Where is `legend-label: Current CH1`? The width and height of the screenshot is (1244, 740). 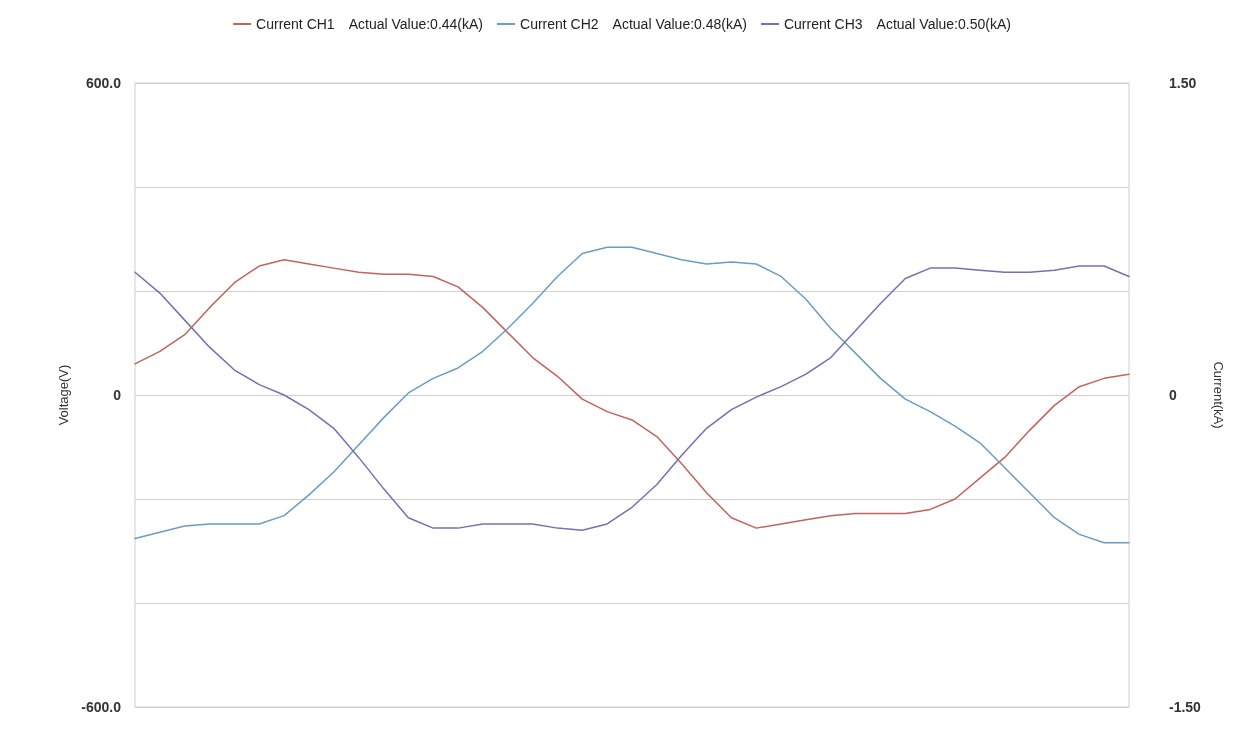 legend-label: Current CH1 is located at coordinates (295, 24).